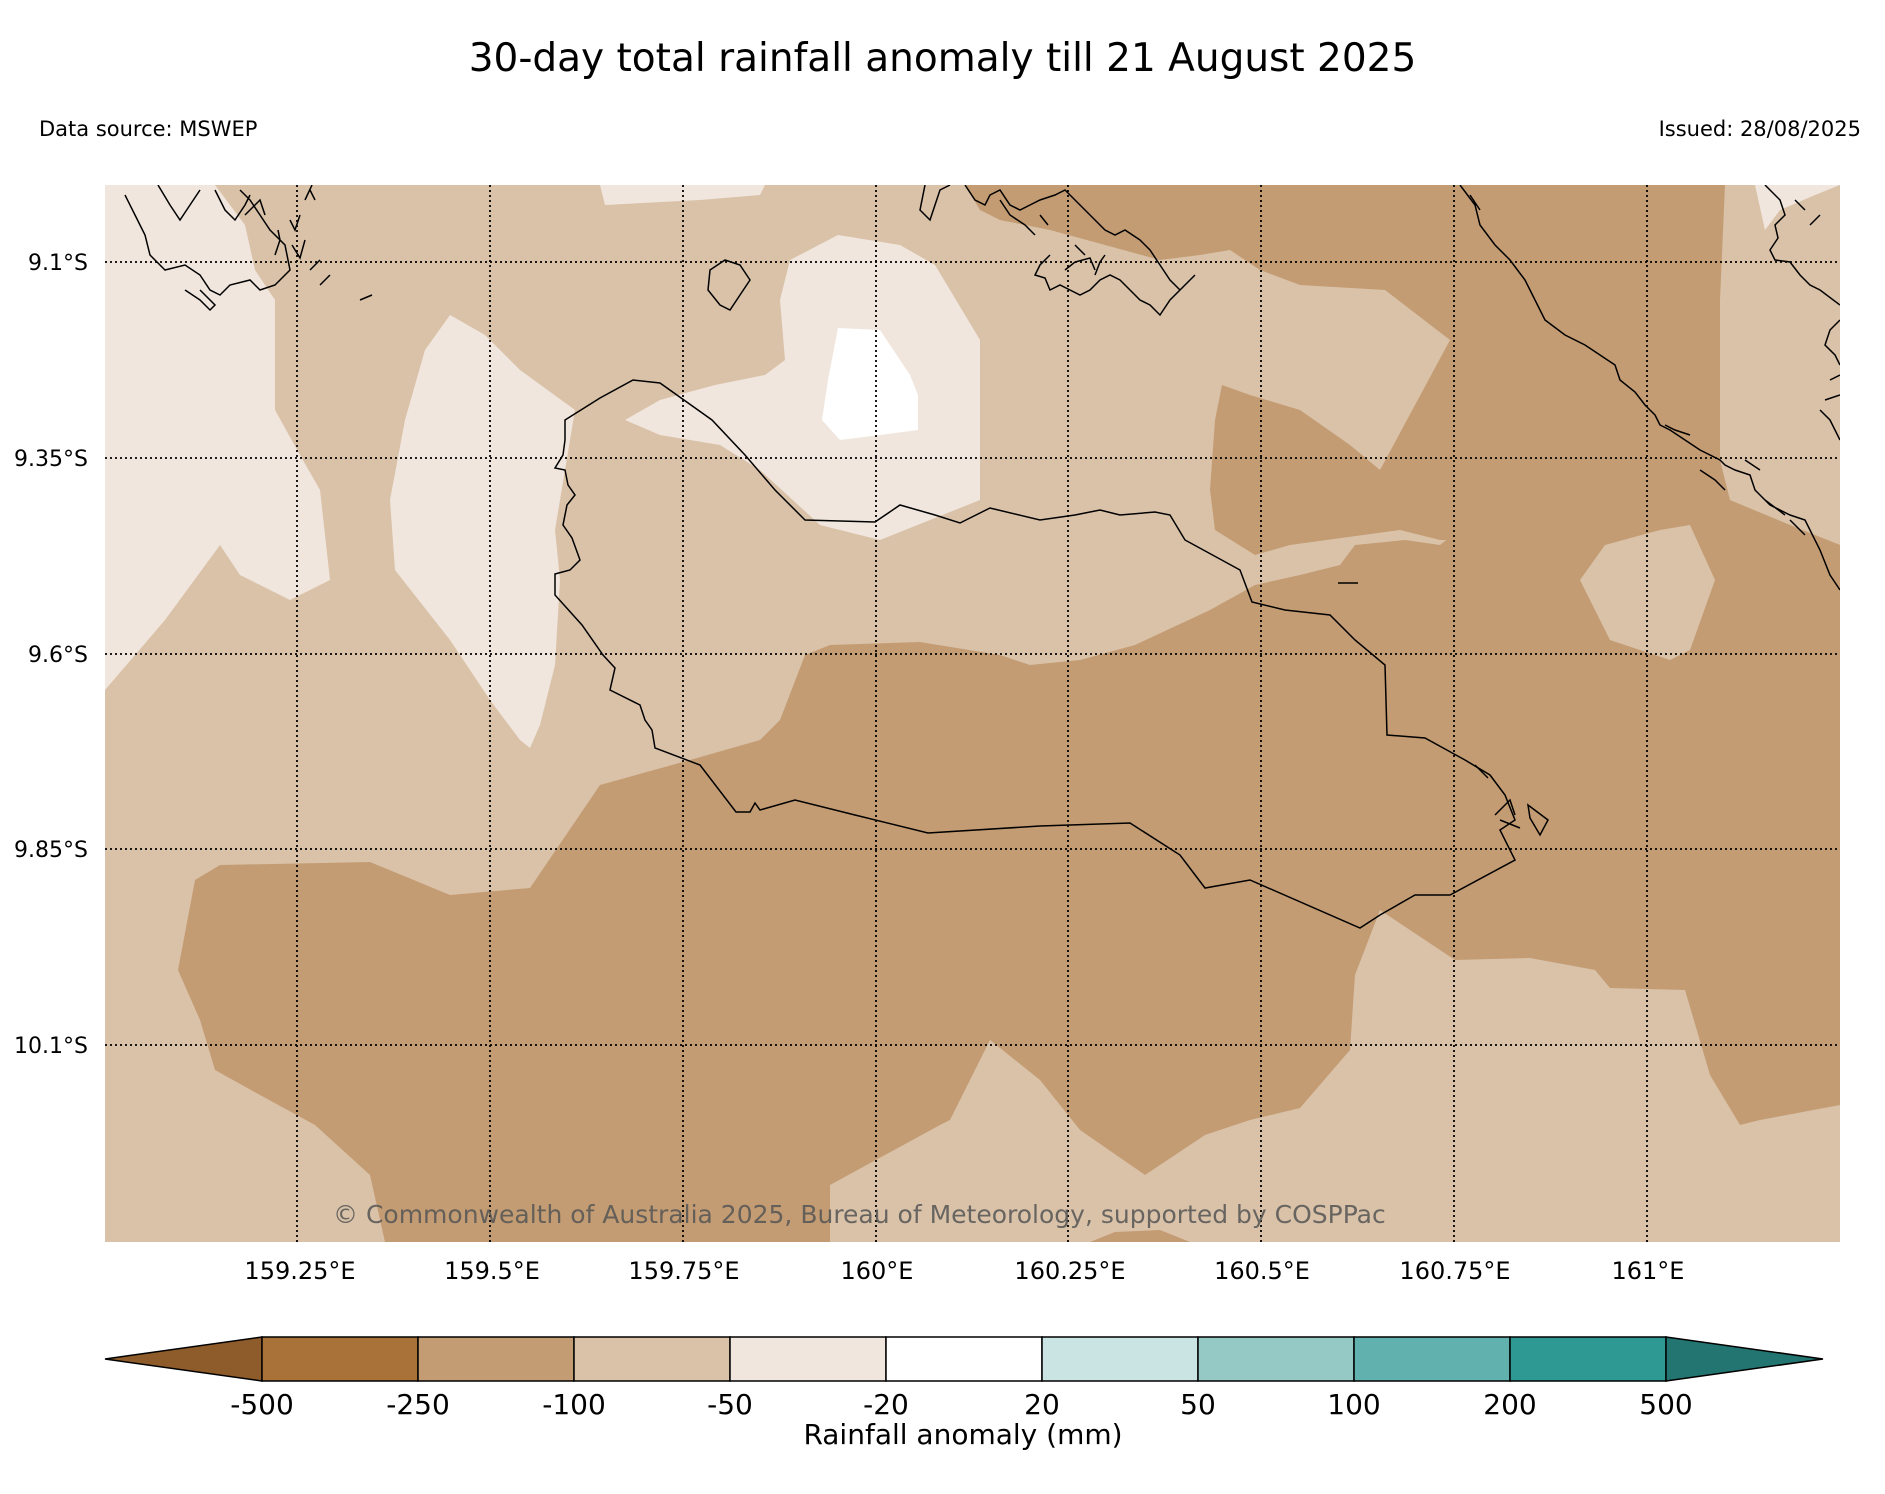  I want to click on data-source-label: Data source: MSWEP, so click(148, 129).